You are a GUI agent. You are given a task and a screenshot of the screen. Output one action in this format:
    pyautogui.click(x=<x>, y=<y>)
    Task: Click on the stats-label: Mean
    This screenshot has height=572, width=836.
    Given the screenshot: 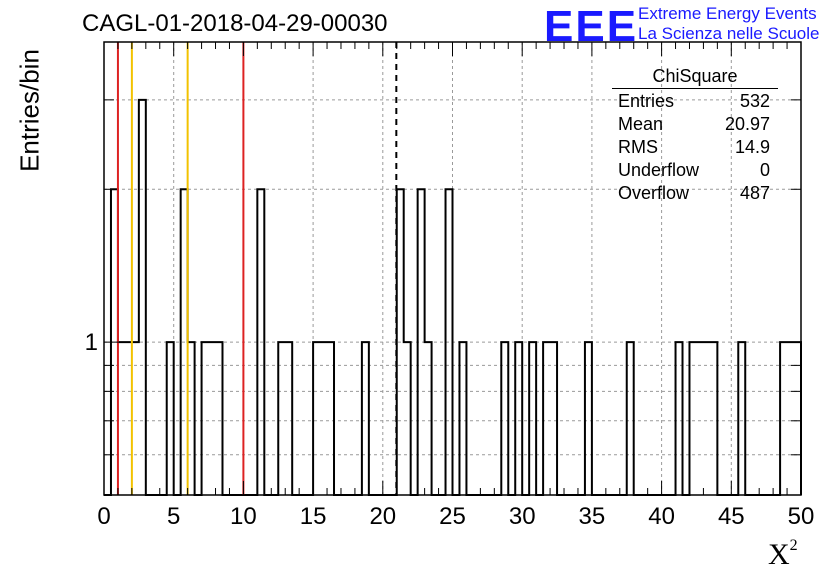 What is the action you would take?
    pyautogui.click(x=641, y=124)
    